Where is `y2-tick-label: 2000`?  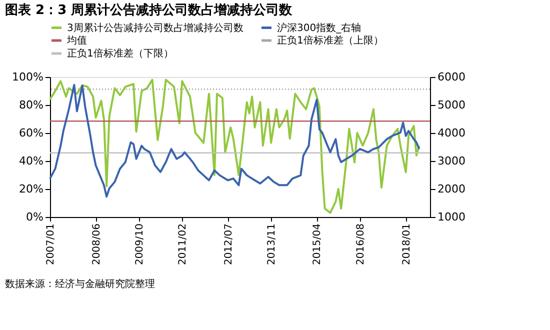
y2-tick-label: 2000 is located at coordinates (452, 189).